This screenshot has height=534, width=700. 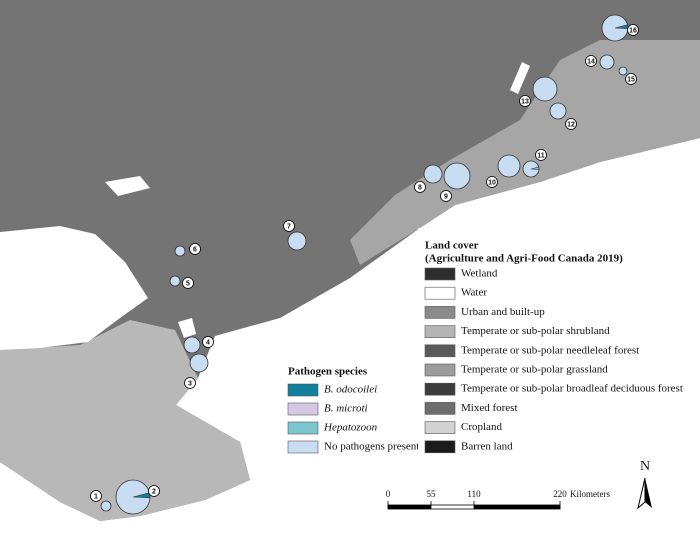 What do you see at coordinates (125, 420) in the screenshot?
I see `southern-lowland` at bounding box center [125, 420].